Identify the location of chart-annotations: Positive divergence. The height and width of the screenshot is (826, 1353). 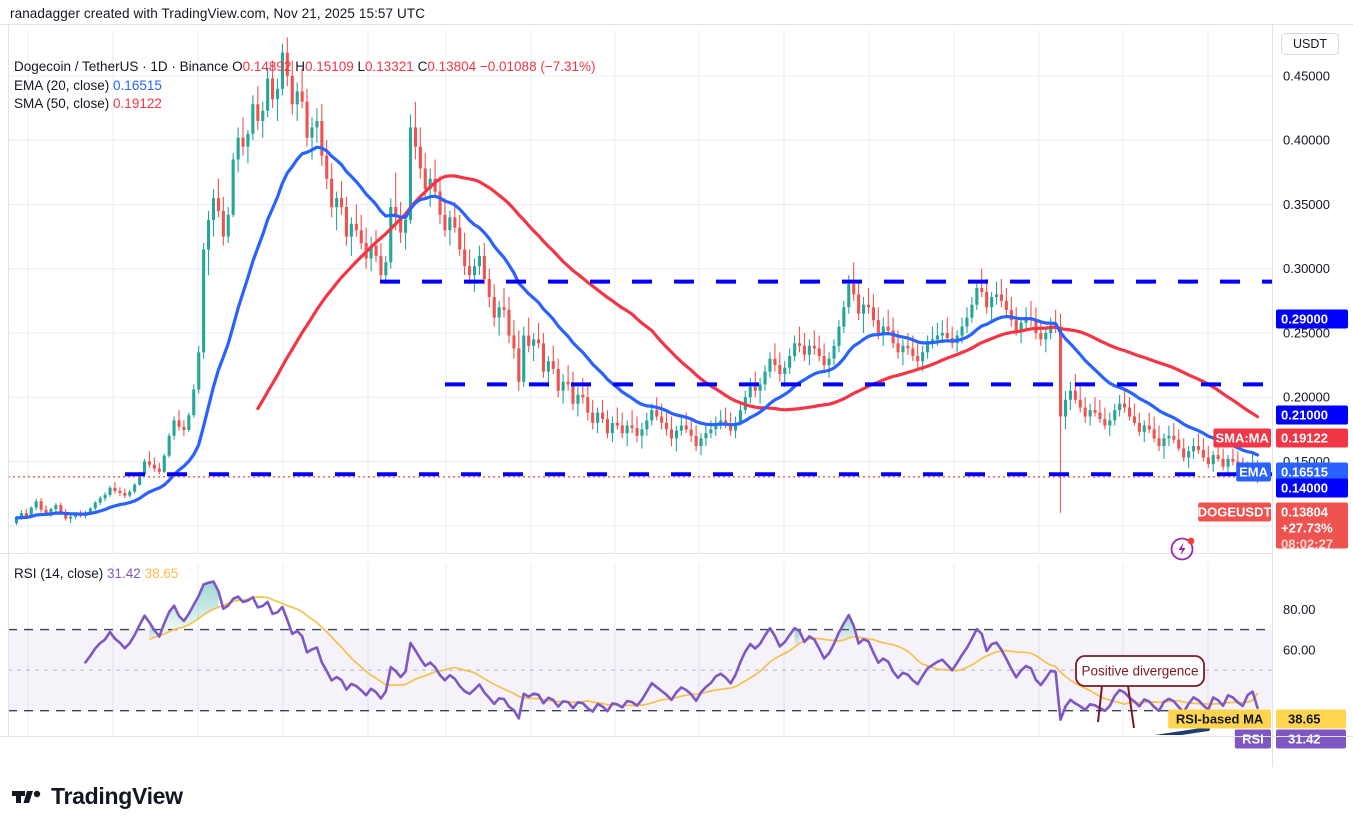
(1140, 692).